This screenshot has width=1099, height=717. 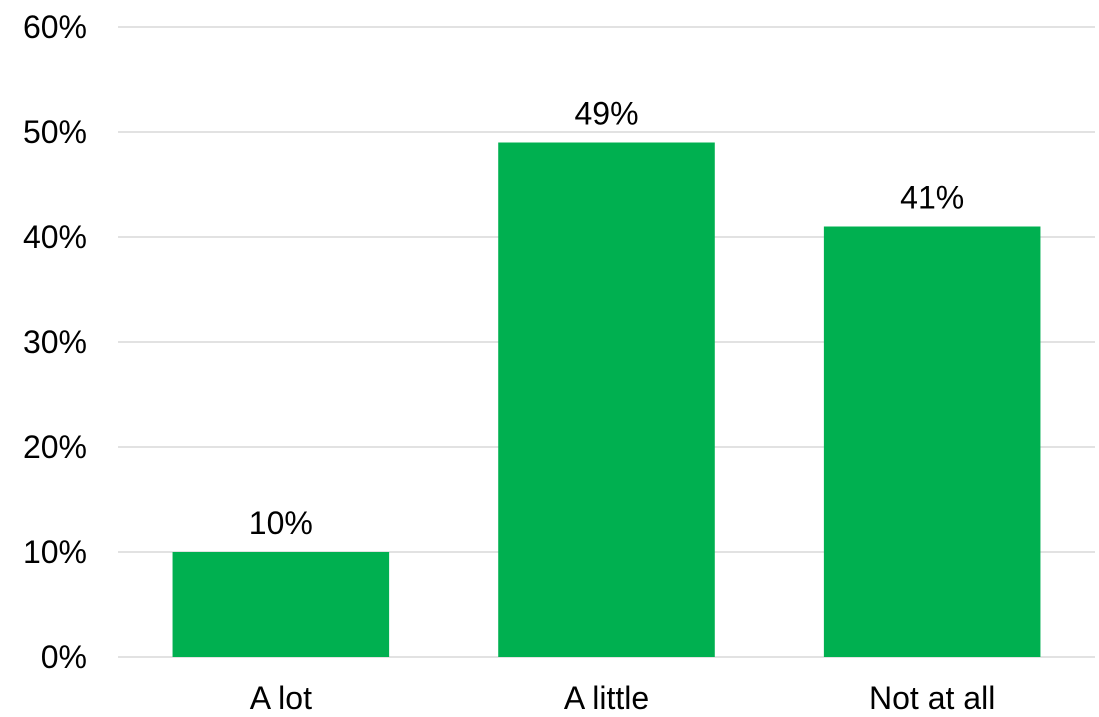 What do you see at coordinates (55, 132) in the screenshot?
I see `y-tick-label-5: 50%` at bounding box center [55, 132].